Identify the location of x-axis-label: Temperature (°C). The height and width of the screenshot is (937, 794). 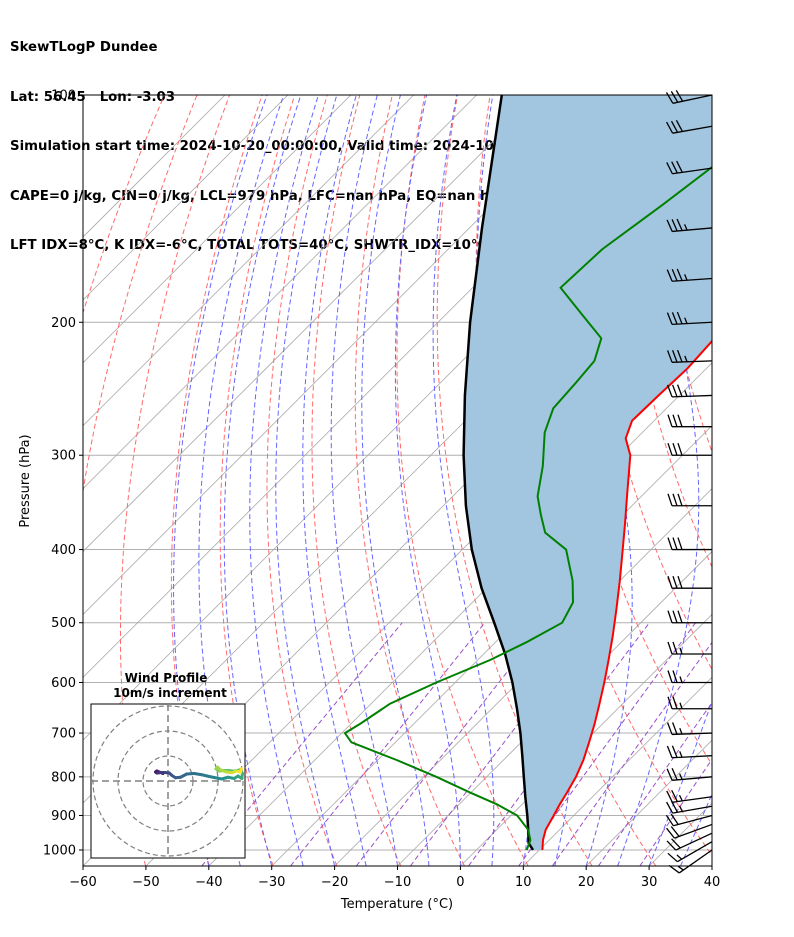
(396, 904).